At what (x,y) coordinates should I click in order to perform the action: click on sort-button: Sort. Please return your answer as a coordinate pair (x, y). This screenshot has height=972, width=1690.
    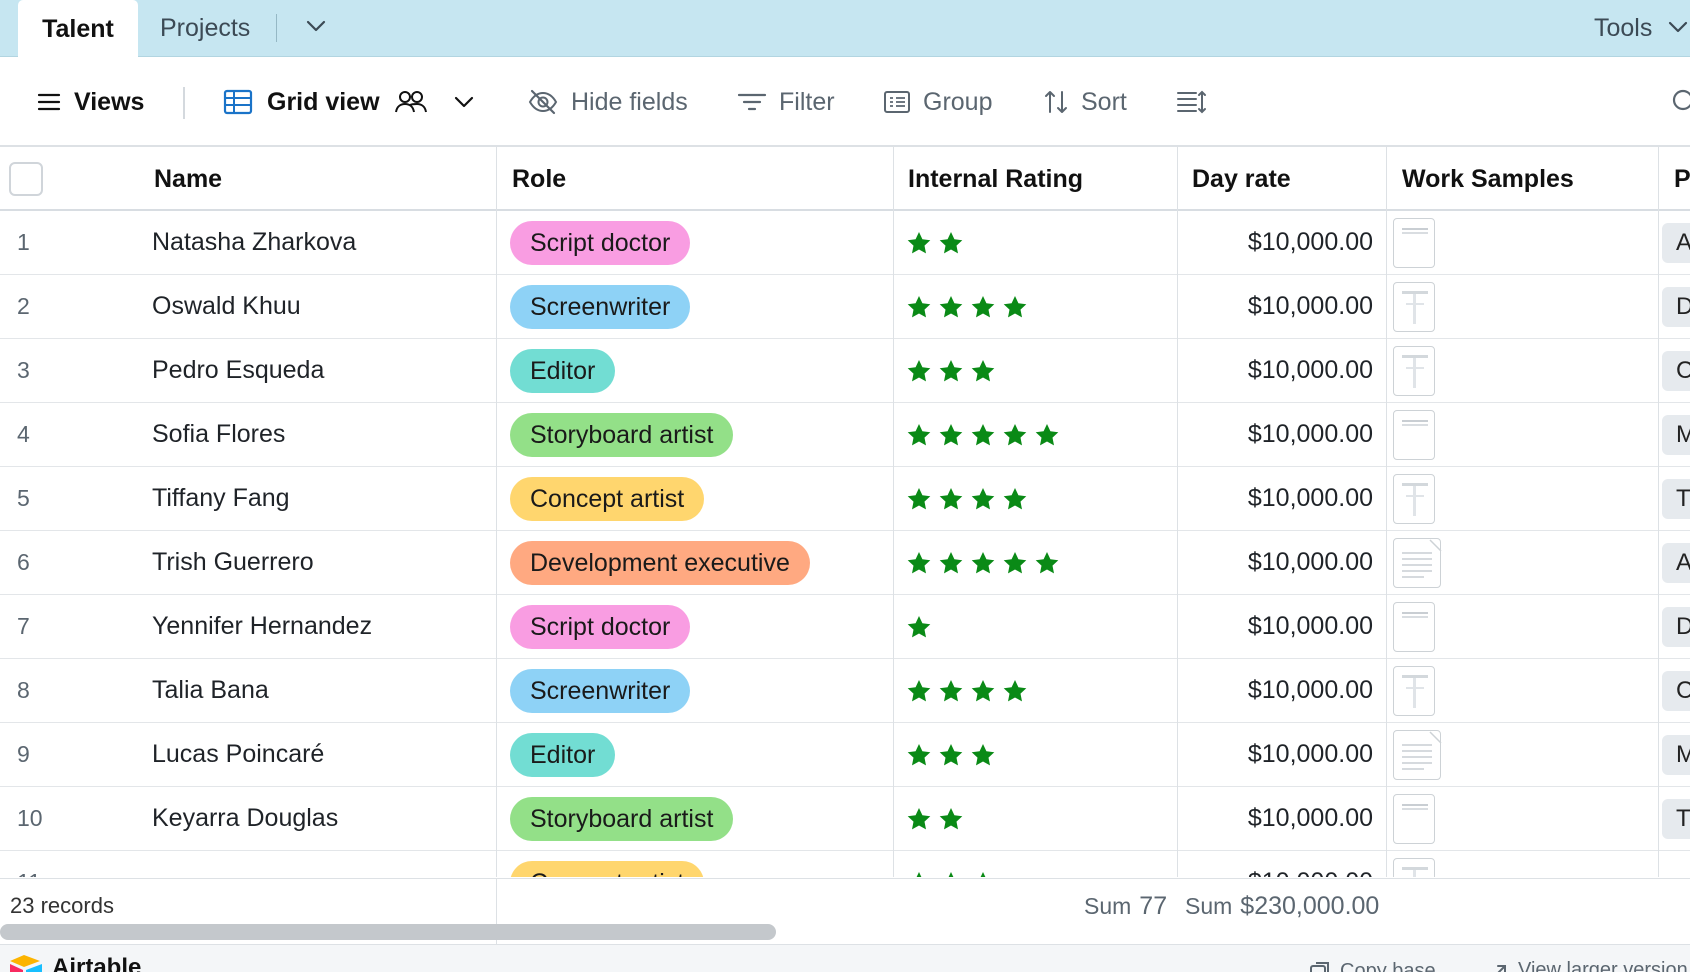
    Looking at the image, I should click on (1085, 102).